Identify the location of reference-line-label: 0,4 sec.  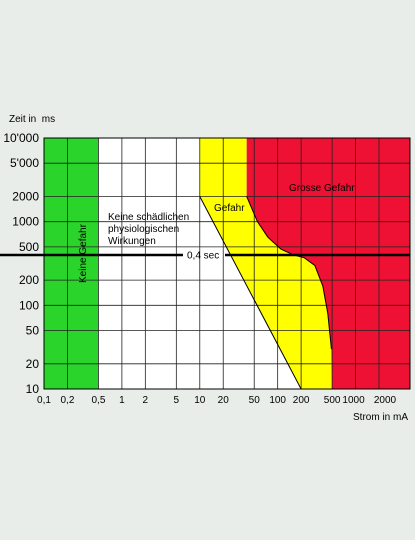
(203, 255).